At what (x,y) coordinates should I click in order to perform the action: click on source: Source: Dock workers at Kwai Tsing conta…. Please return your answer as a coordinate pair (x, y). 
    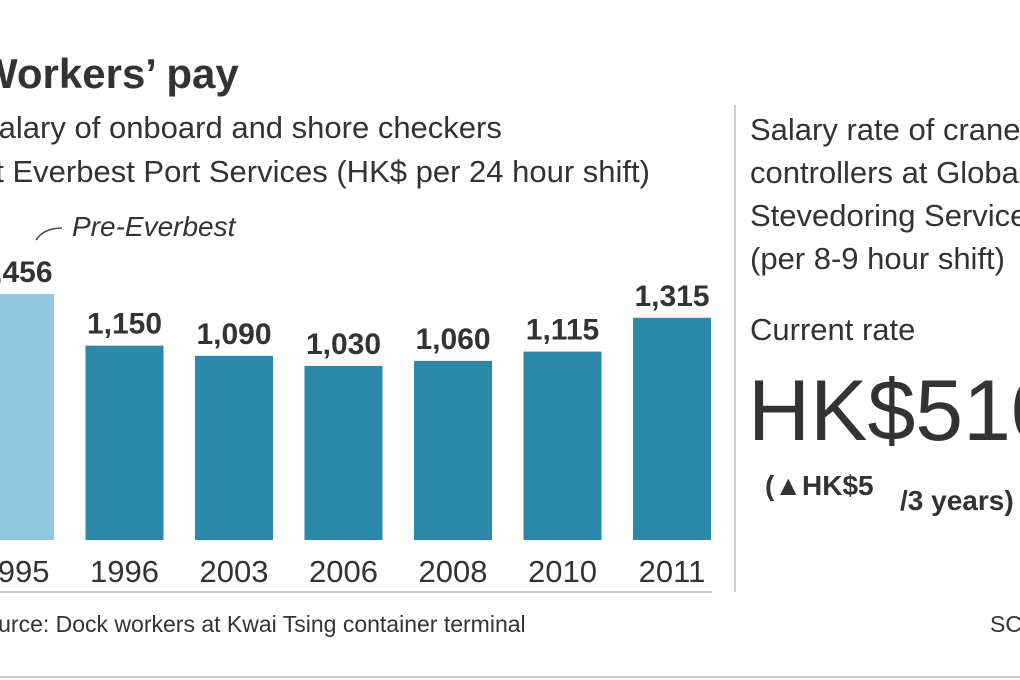
    Looking at the image, I should click on (263, 624).